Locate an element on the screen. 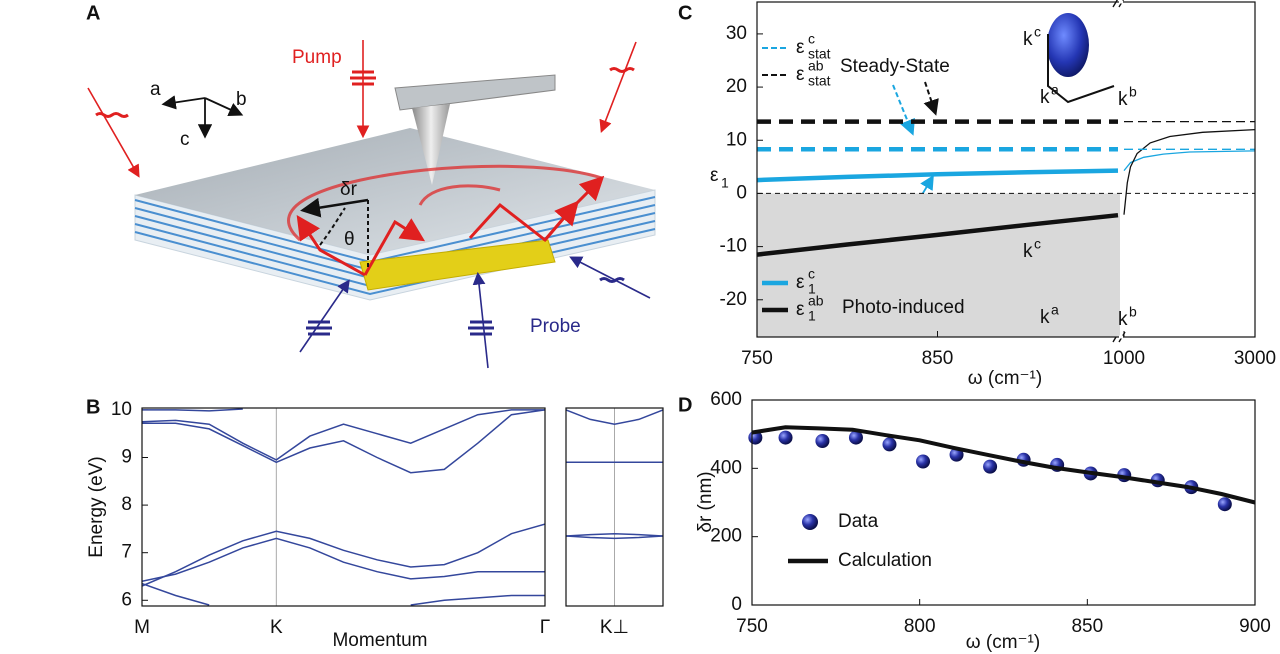 The height and width of the screenshot is (654, 1280). panel-c is located at coordinates (1006, 228).